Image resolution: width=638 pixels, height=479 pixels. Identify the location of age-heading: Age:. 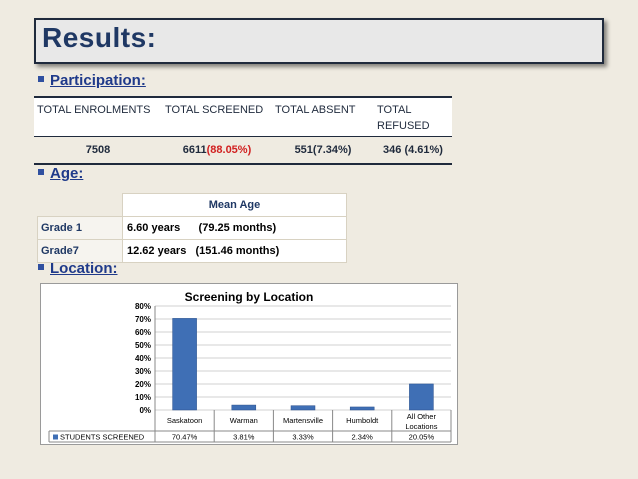
(60, 173).